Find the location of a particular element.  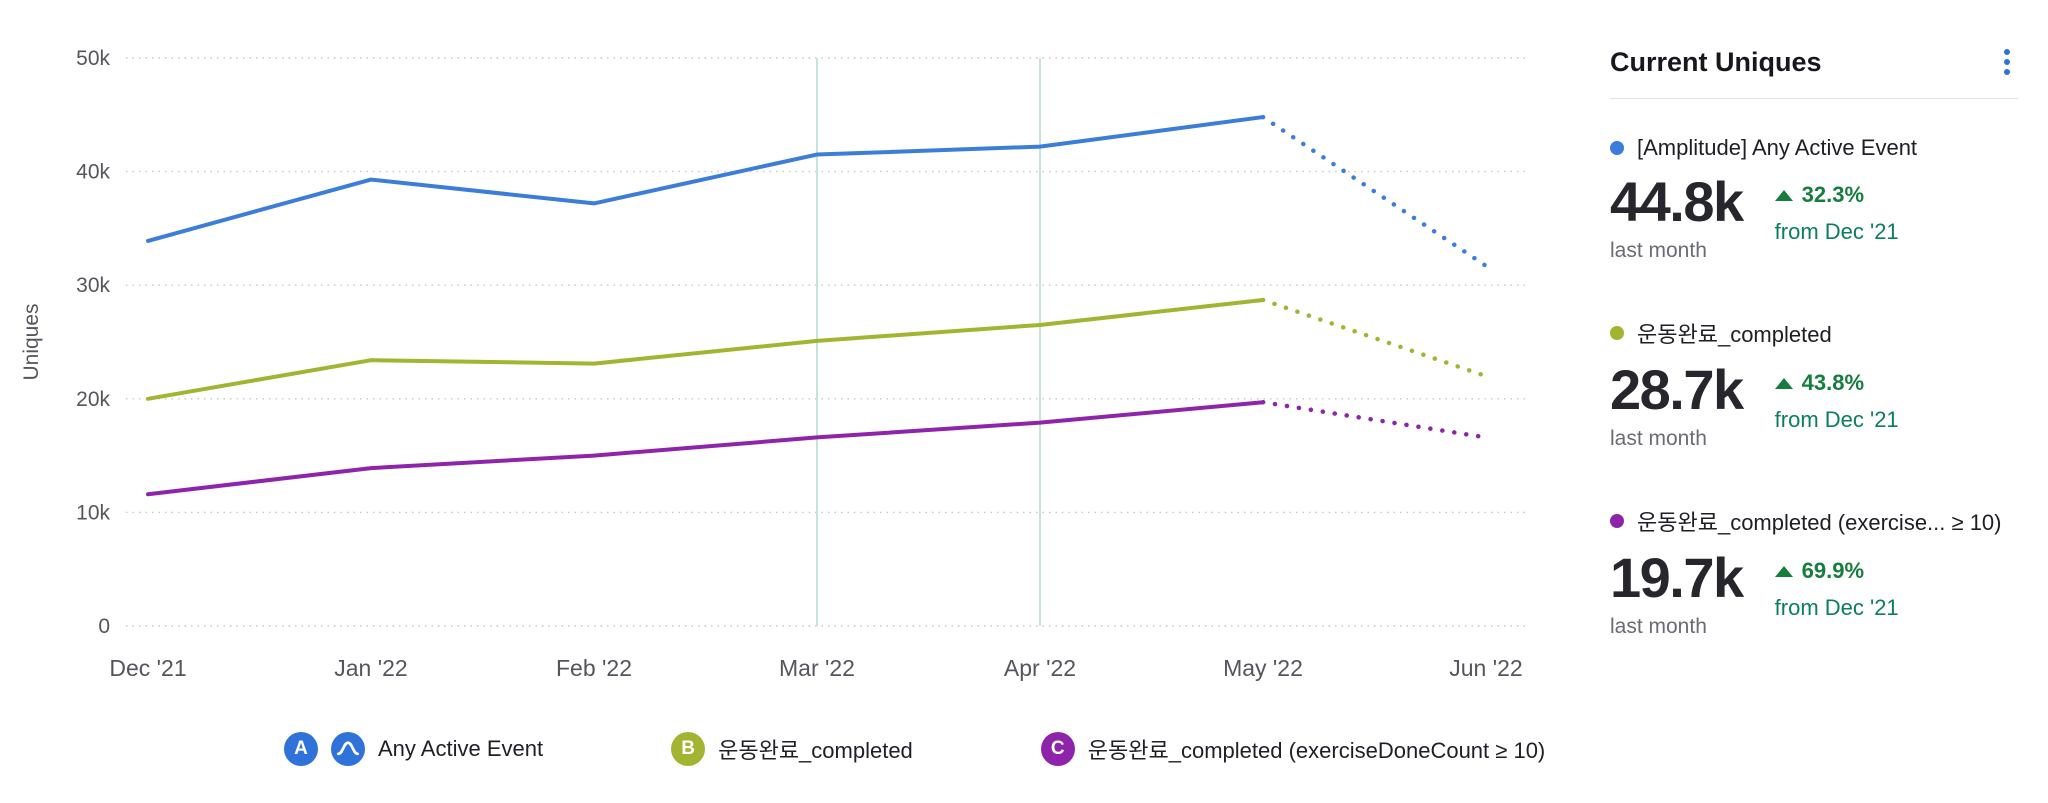

legend-label: 운동완료_completed (exerciseDoneCount ≥ 10) is located at coordinates (1316, 750).